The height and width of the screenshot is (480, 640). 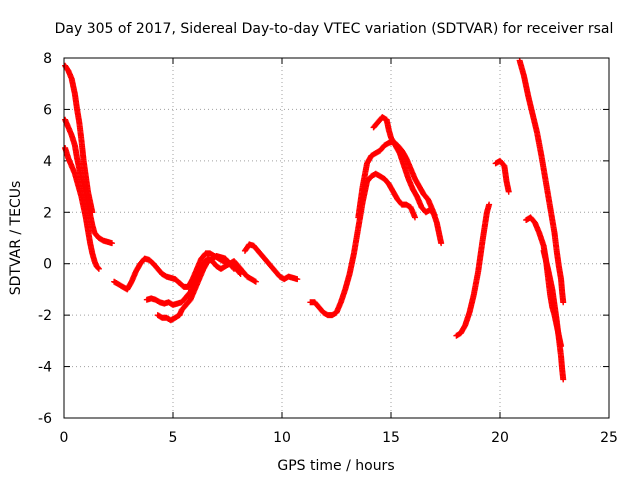 I want to click on y-axis-title: SDTVAR / TECUs, so click(x=16, y=238).